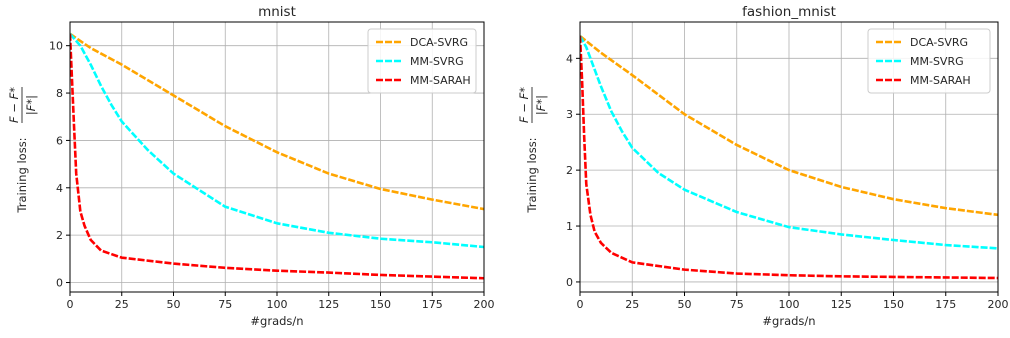  Describe the element at coordinates (277, 12) in the screenshot. I see `chart-title: mnist` at that location.